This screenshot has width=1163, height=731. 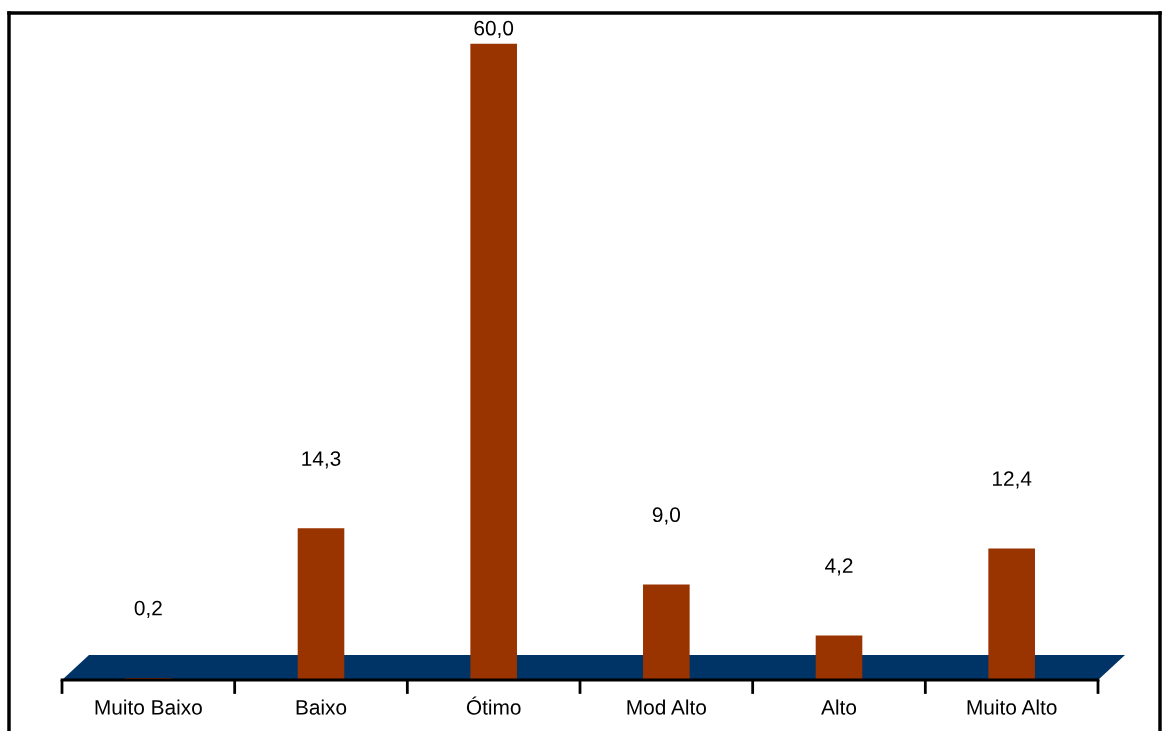 What do you see at coordinates (839, 567) in the screenshot?
I see `data-label: 4,2` at bounding box center [839, 567].